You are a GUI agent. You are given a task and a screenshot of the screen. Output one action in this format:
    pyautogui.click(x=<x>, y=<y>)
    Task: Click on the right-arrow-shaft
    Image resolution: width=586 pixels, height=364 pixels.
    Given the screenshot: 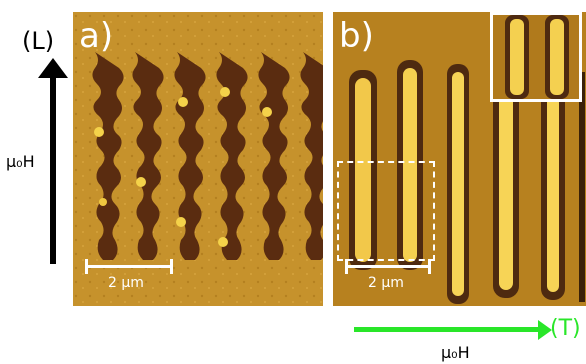 What is the action you would take?
    pyautogui.click(x=448, y=329)
    